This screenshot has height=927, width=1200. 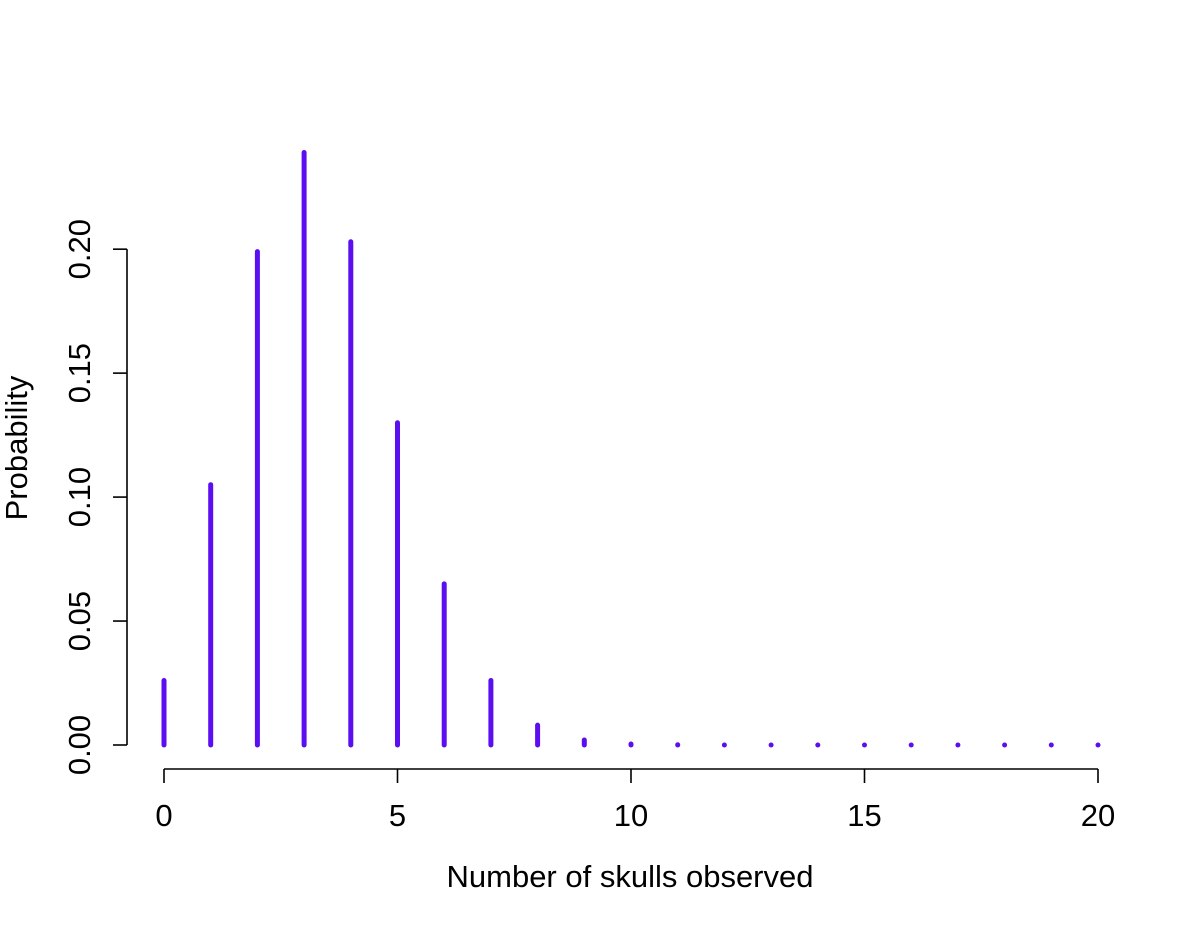 What do you see at coordinates (79, 621) in the screenshot?
I see `y-tick-label: 0.05` at bounding box center [79, 621].